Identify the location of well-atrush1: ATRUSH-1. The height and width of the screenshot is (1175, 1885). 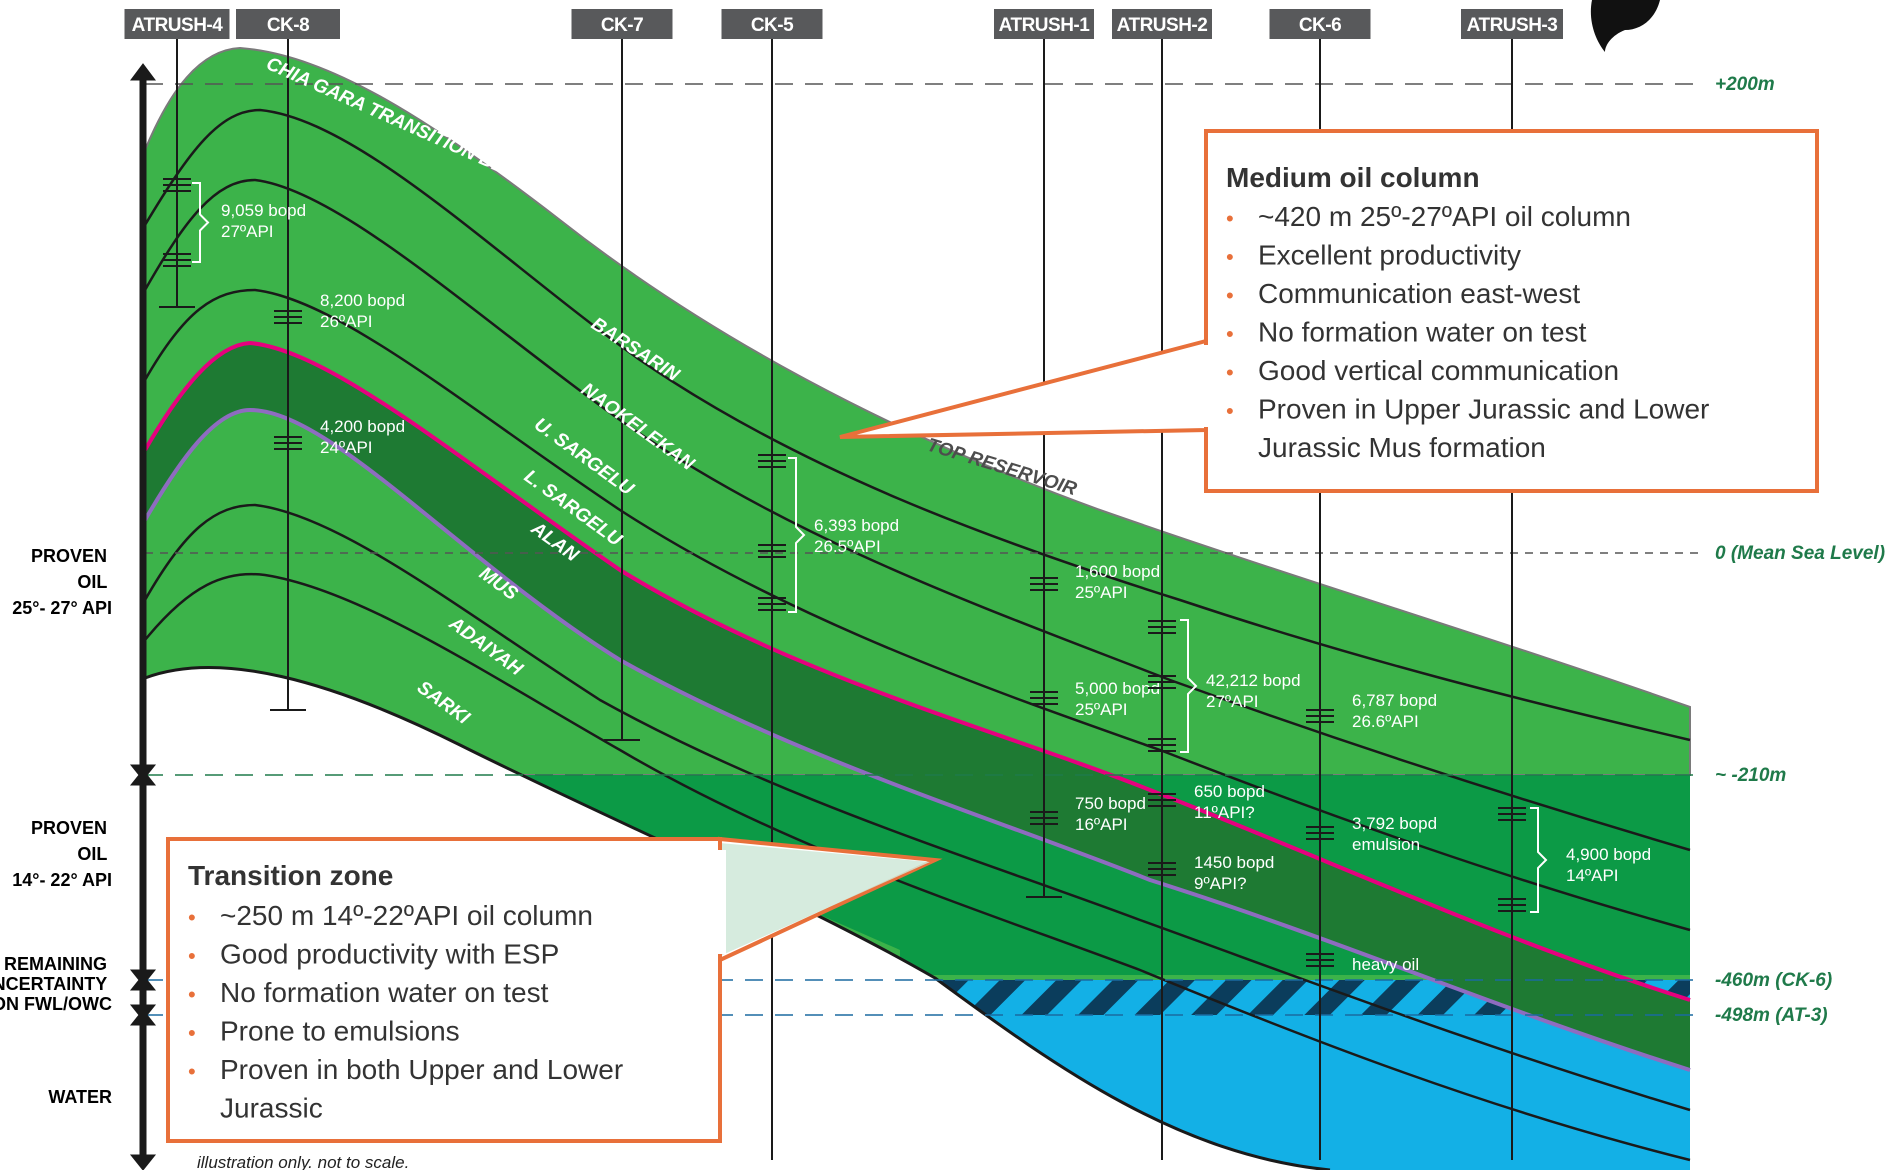
(1044, 453).